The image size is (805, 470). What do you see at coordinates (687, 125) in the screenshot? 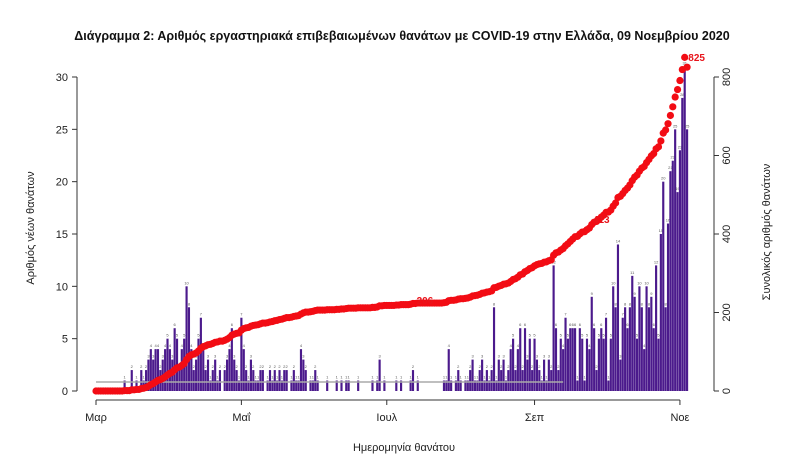
I see `bar-value-label: 25` at bounding box center [687, 125].